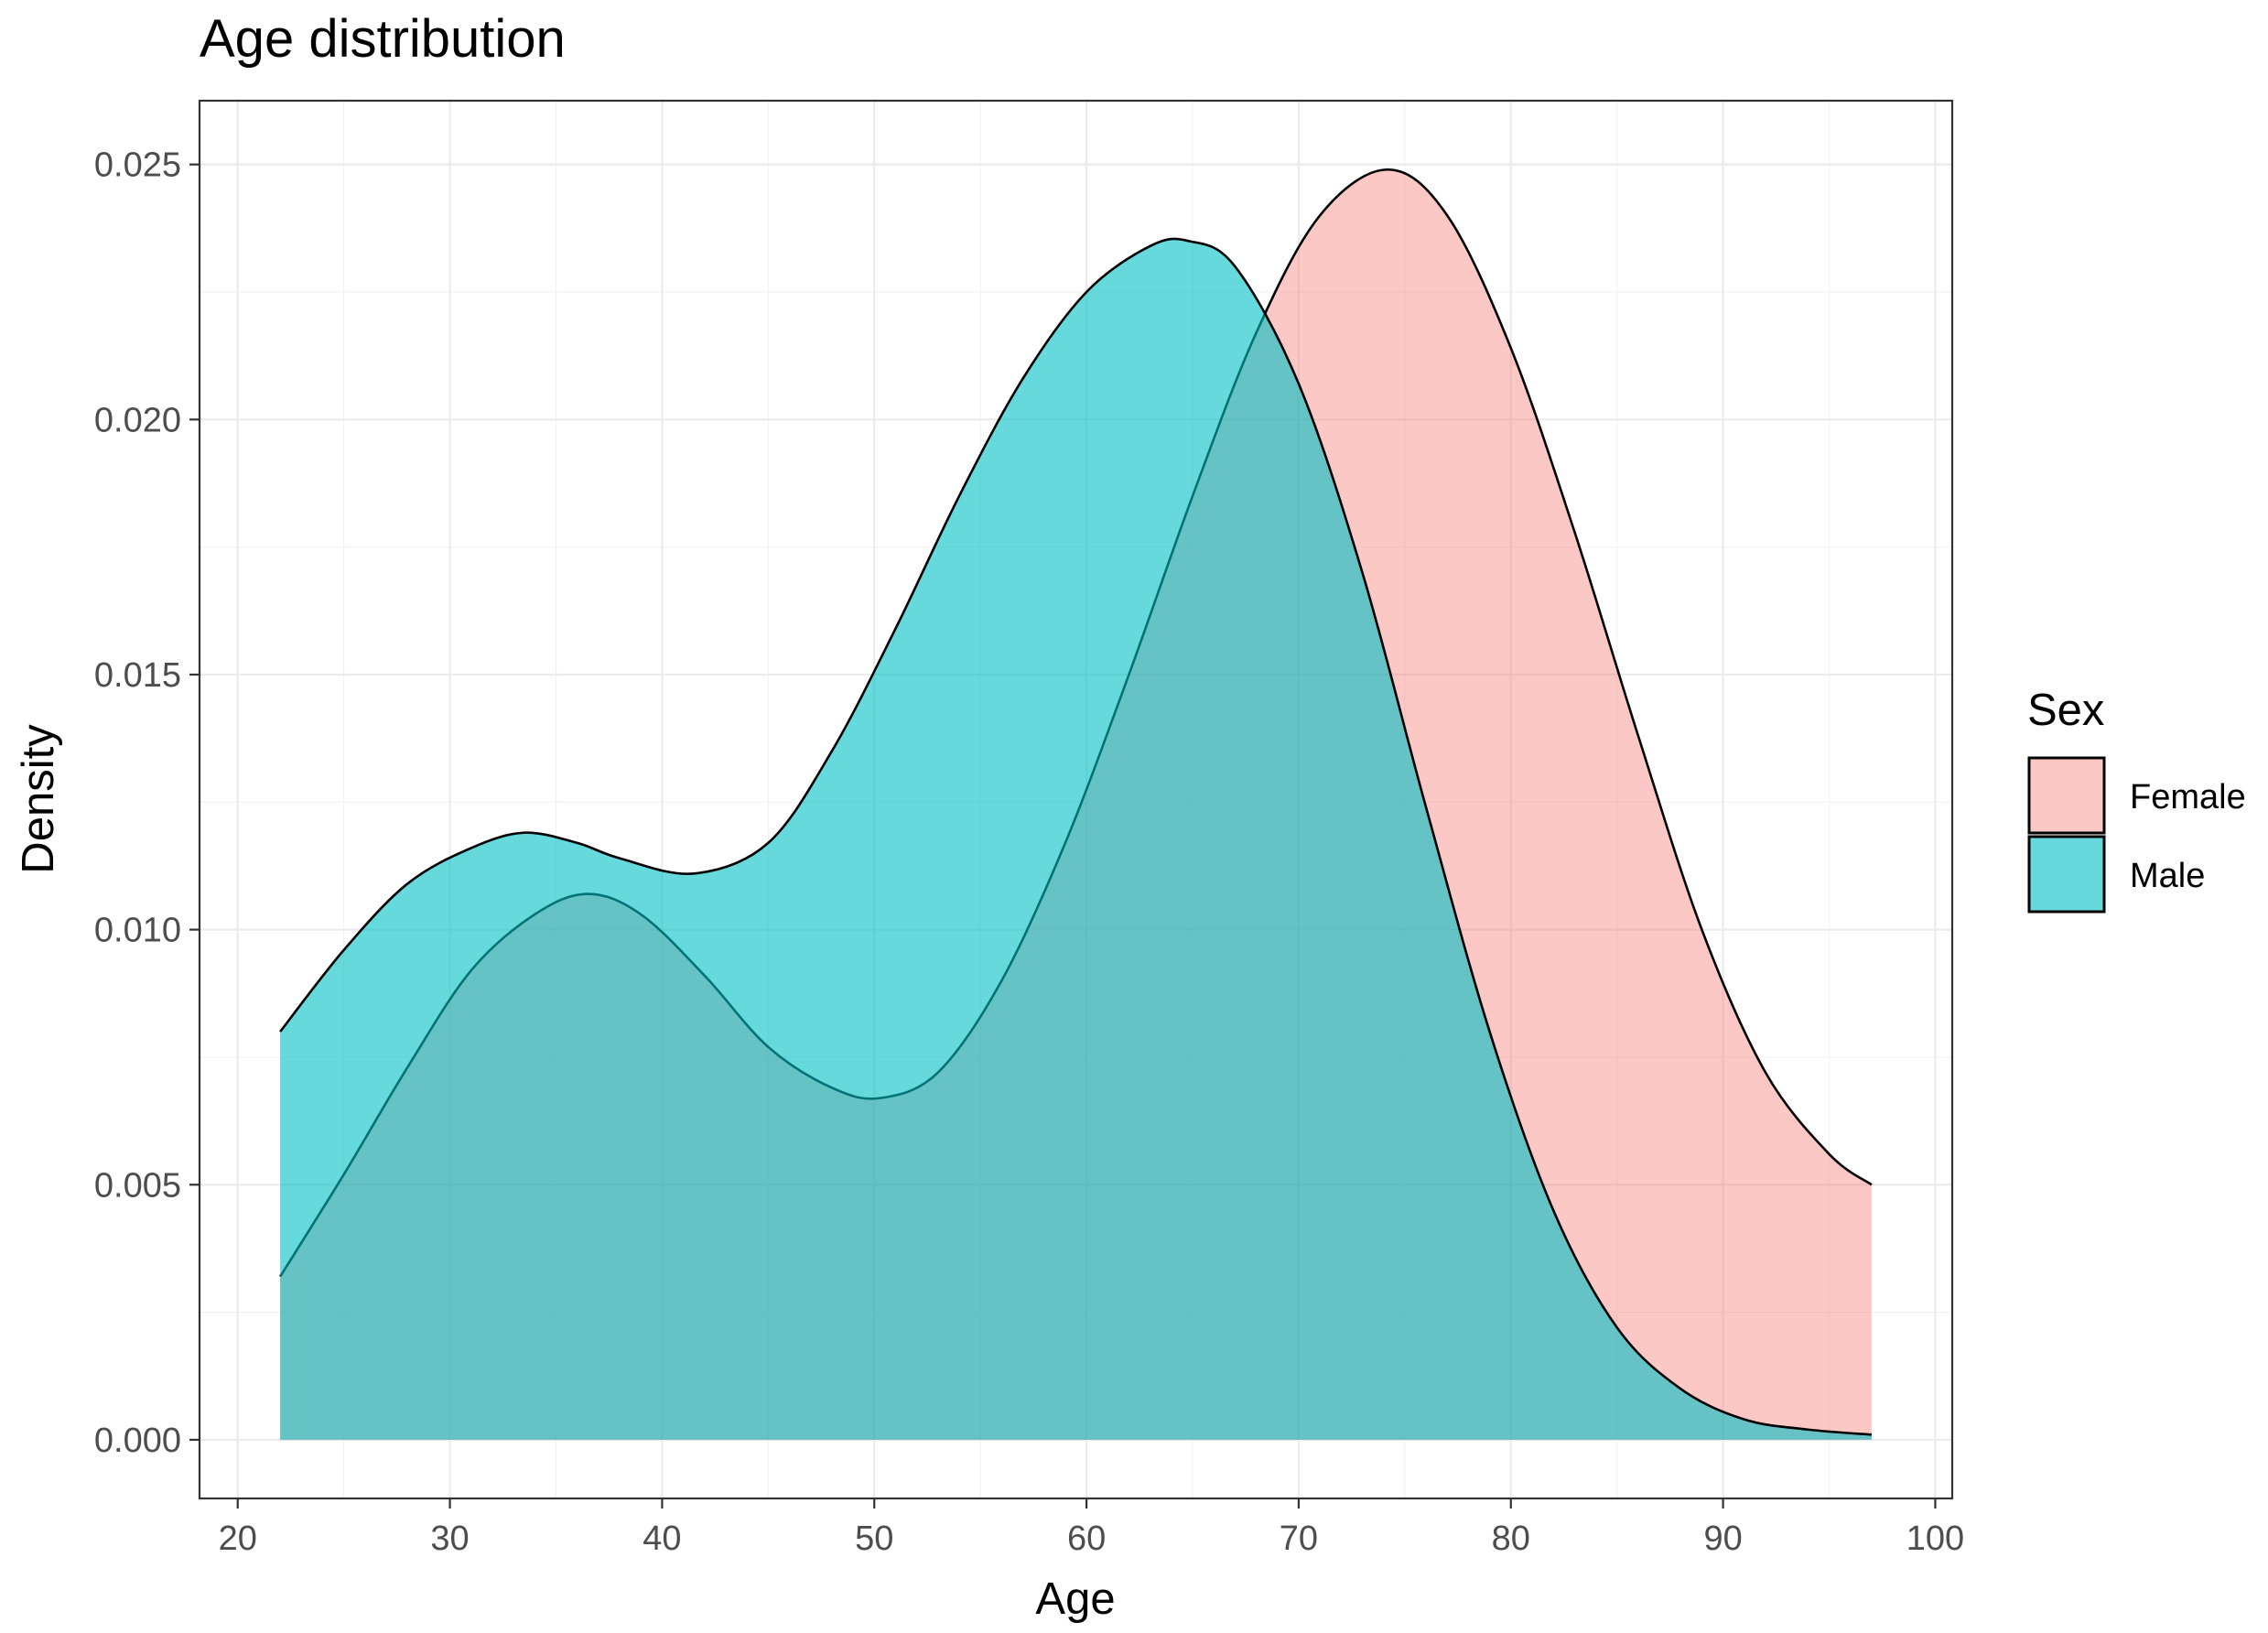  What do you see at coordinates (238, 1538) in the screenshot?
I see `x-tick-label: 20` at bounding box center [238, 1538].